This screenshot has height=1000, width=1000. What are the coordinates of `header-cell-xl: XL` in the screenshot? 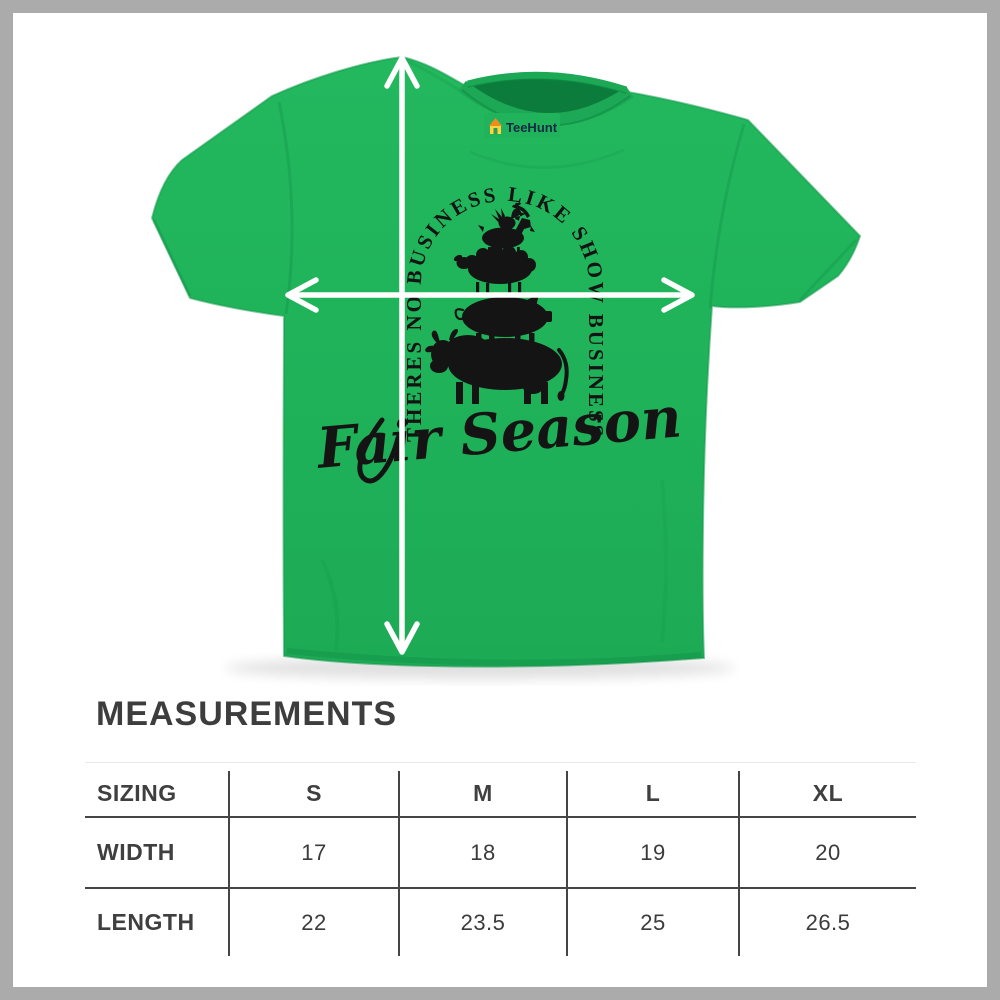 It's located at (828, 794).